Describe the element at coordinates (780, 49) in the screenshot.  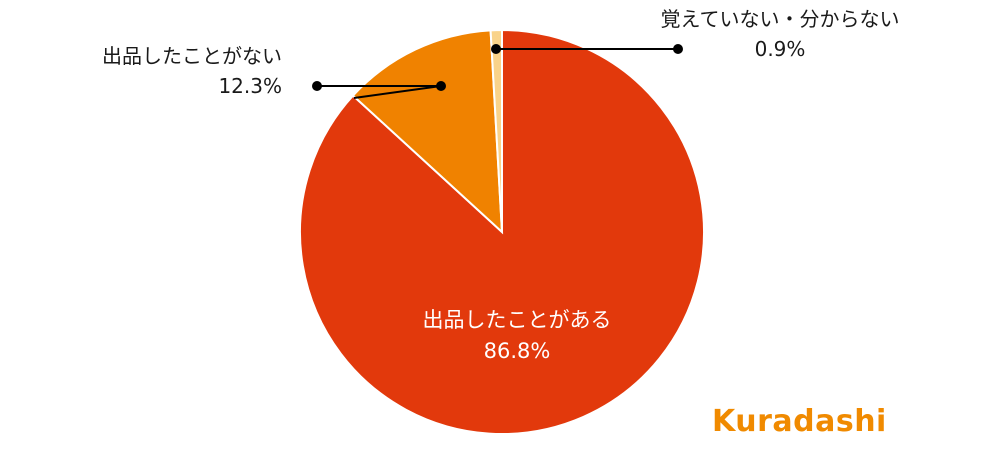
I see `slice-label-2-value: 0.9%` at that location.